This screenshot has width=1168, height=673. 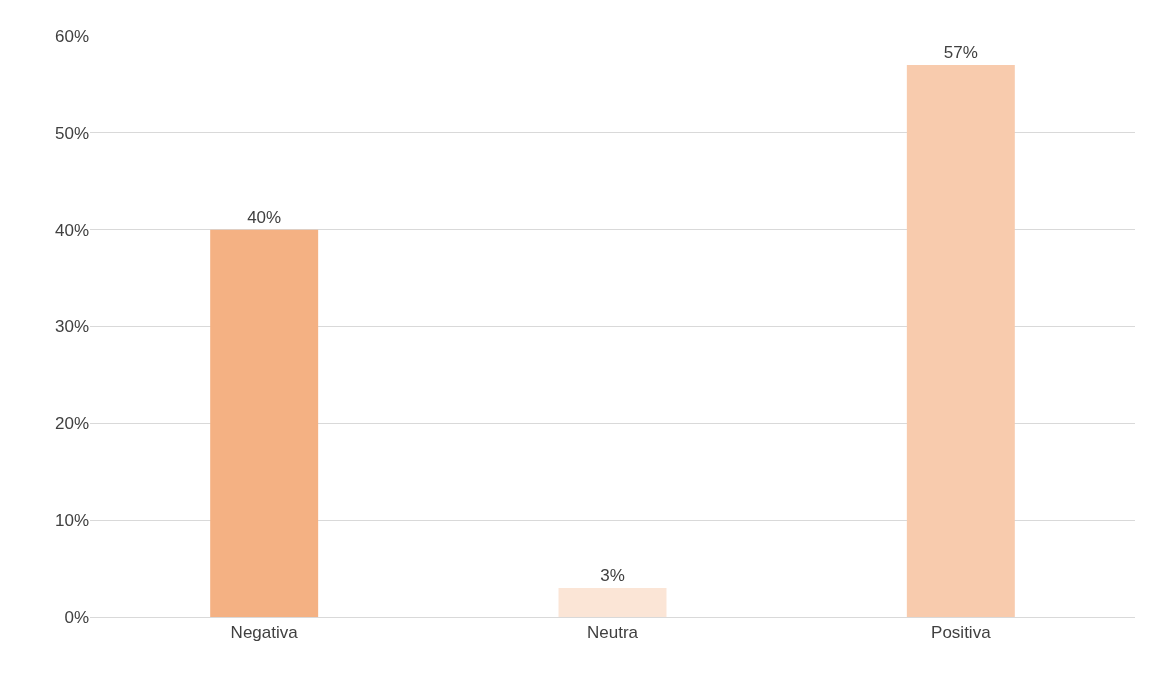 What do you see at coordinates (612, 633) in the screenshot?
I see `x-tick-label: Neutra` at bounding box center [612, 633].